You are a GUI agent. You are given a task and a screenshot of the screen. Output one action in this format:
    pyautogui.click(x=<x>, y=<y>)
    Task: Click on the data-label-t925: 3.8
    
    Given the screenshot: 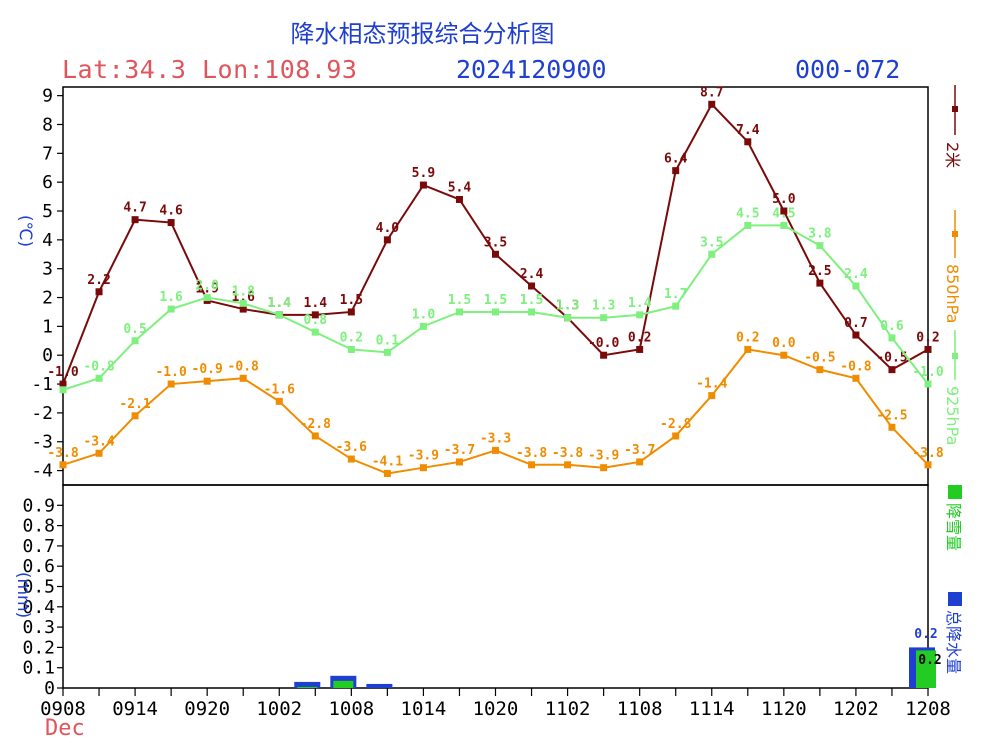 What is the action you would take?
    pyautogui.click(x=820, y=234)
    